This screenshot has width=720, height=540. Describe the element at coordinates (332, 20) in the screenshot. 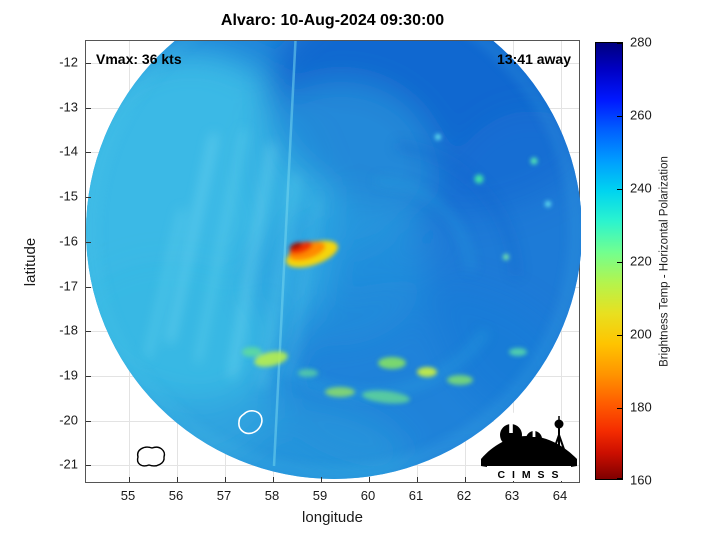

I see `plot-title: Alvaro: 10-Aug-2024 09:30:00` at that location.